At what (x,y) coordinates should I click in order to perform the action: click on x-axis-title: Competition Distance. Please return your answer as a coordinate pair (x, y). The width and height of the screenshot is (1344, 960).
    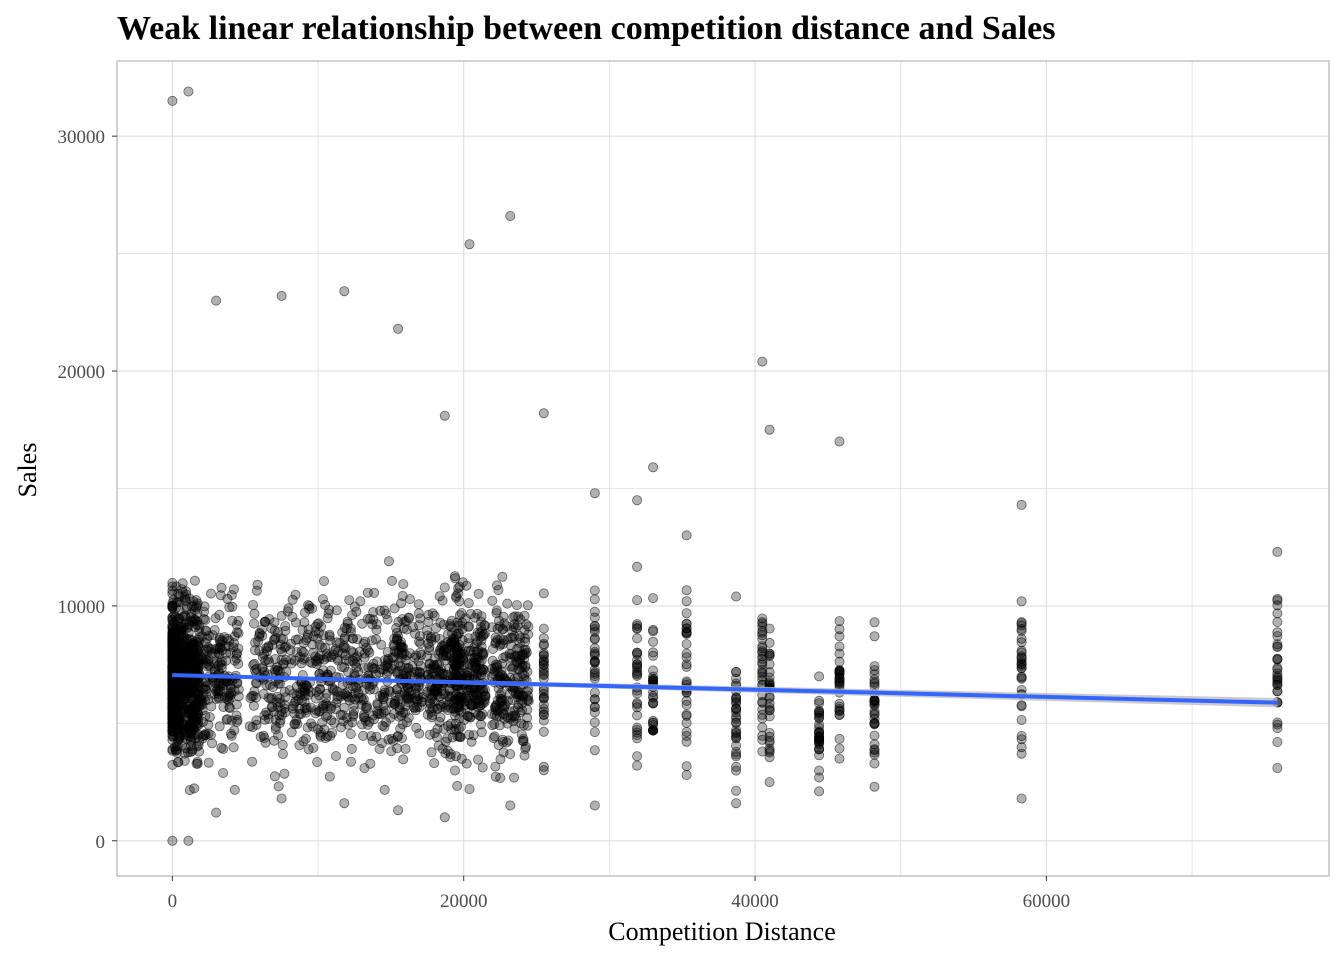
    Looking at the image, I should click on (721, 931).